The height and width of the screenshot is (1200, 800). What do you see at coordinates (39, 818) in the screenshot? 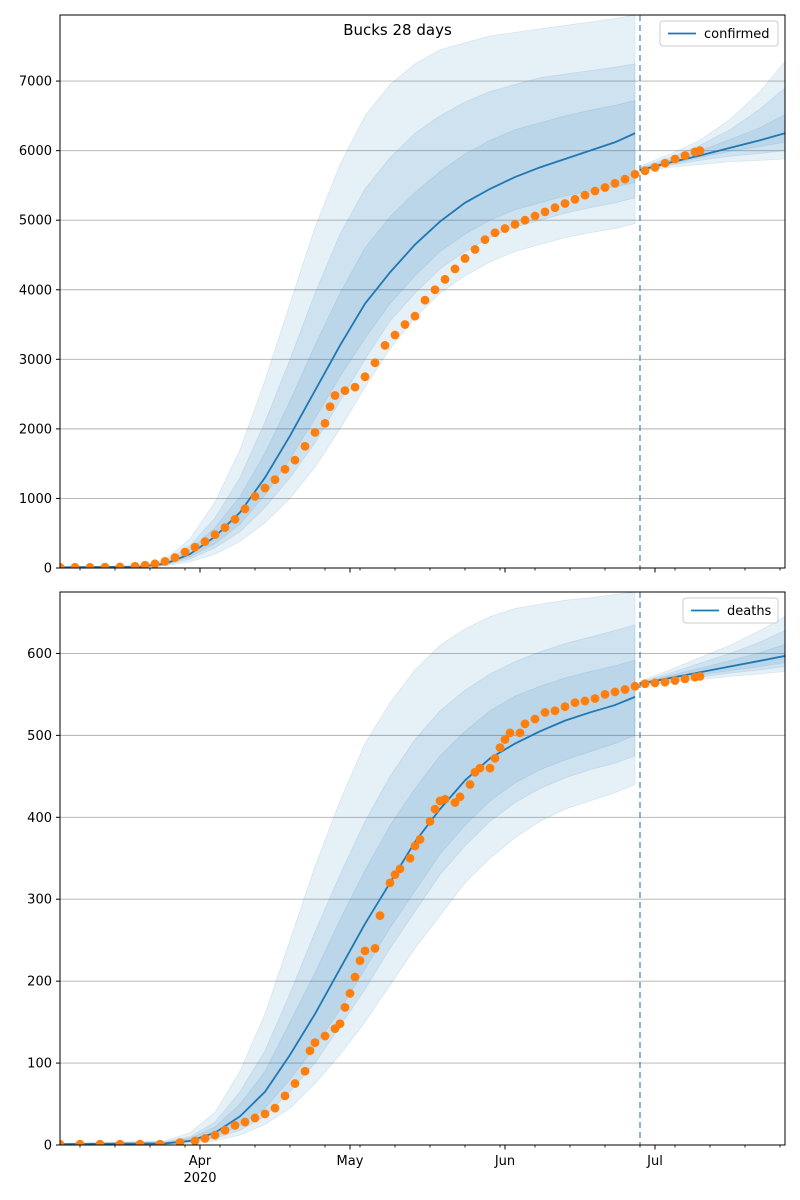
I see `deaths-ytick-label: 400` at bounding box center [39, 818].